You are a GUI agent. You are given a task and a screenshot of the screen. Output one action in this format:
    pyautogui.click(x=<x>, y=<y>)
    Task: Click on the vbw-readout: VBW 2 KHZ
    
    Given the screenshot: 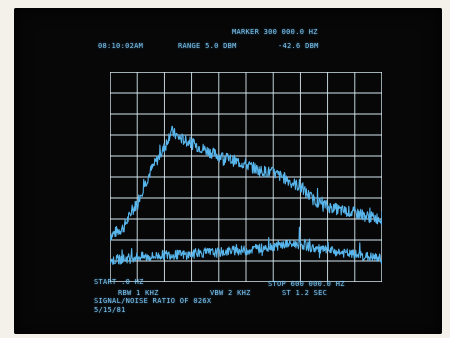 What is the action you would take?
    pyautogui.click(x=230, y=293)
    